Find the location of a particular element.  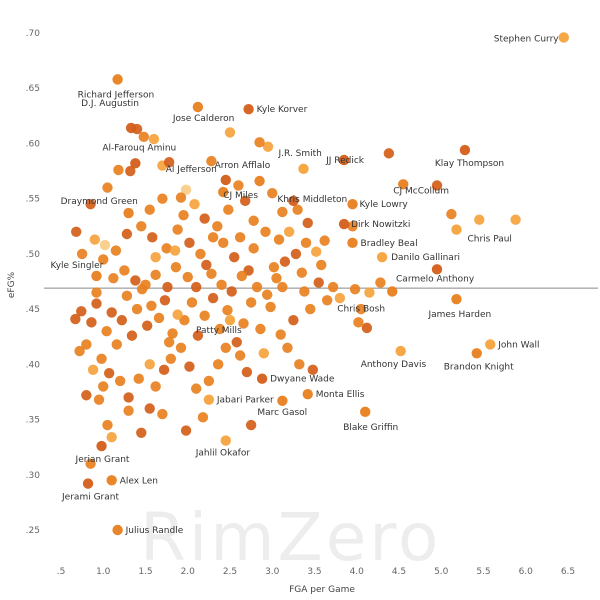

y-axis-title: eFG% is located at coordinates (12, 284).